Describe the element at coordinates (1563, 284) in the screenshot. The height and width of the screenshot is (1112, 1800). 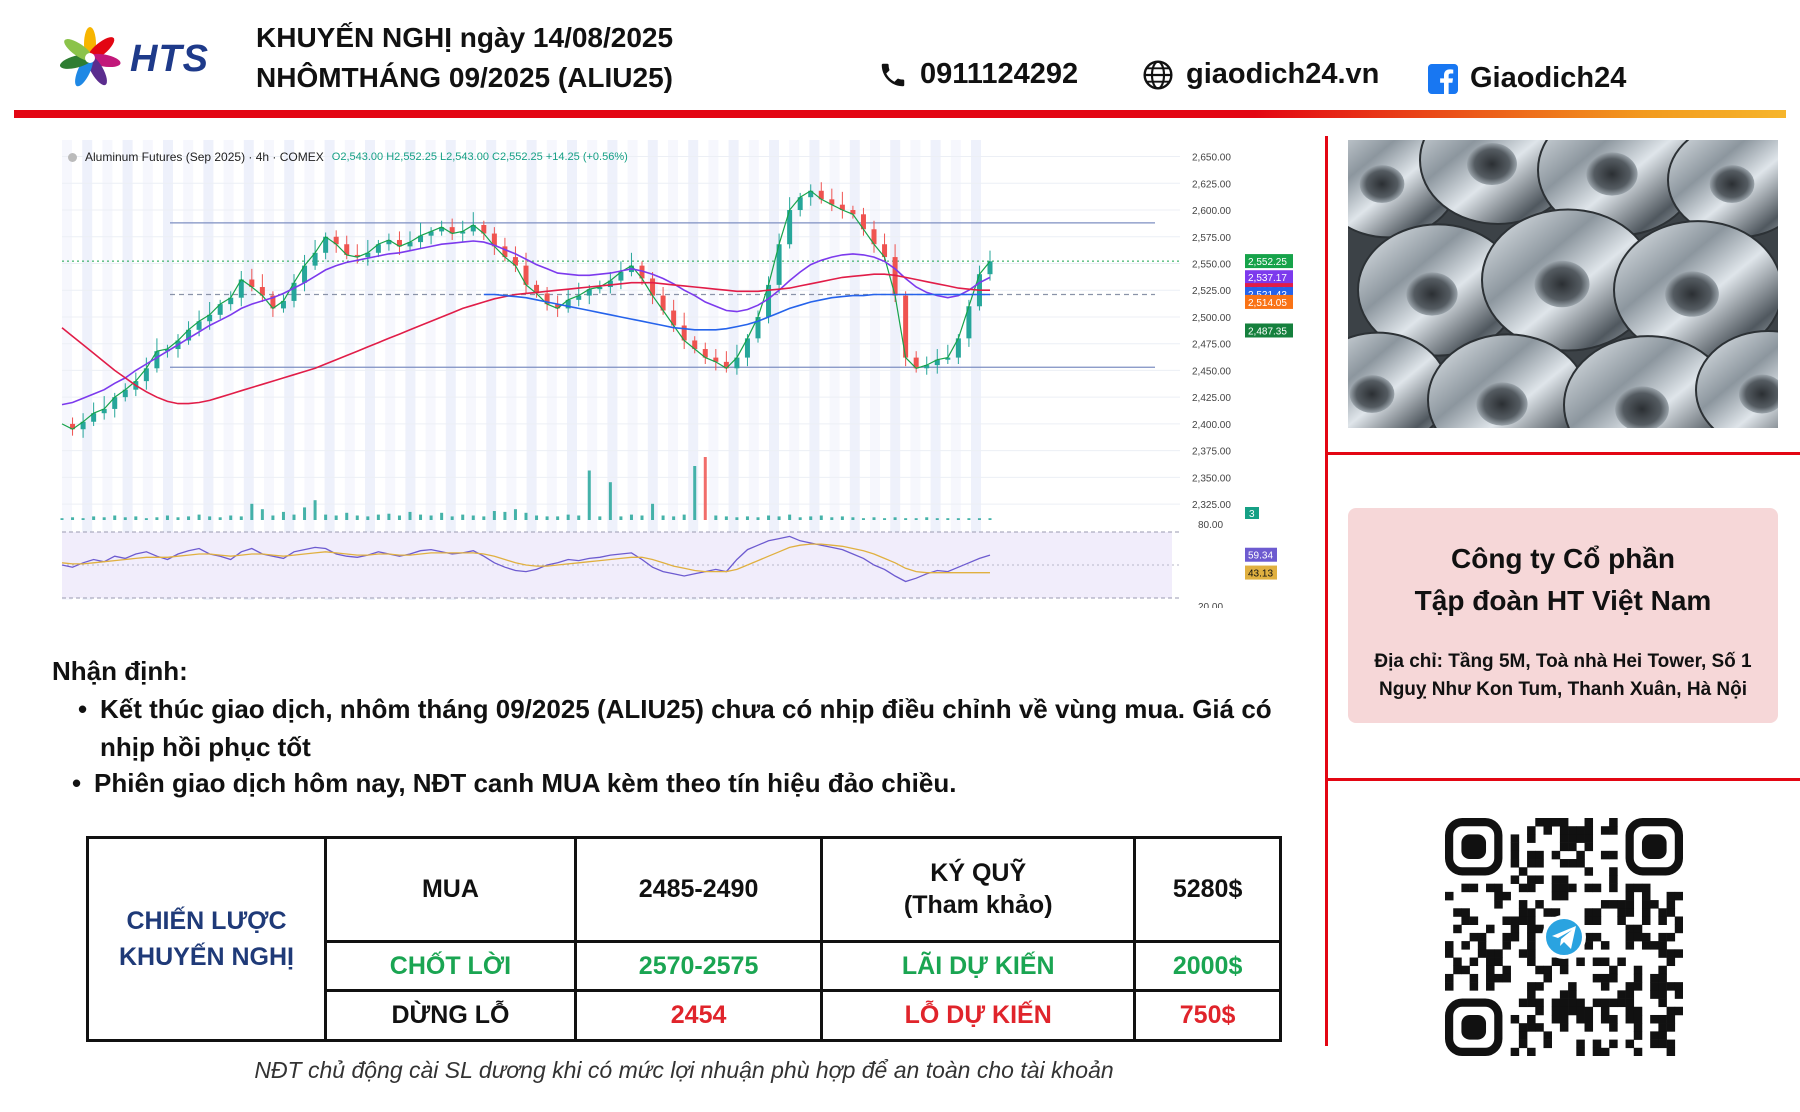
I see `aluminum-coils-photo` at that location.